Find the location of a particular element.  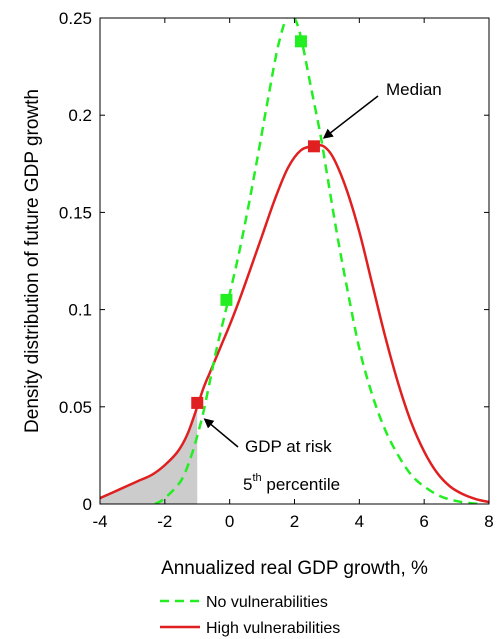

x-axis-title: Annualized real GDP growth, % is located at coordinates (294, 568).